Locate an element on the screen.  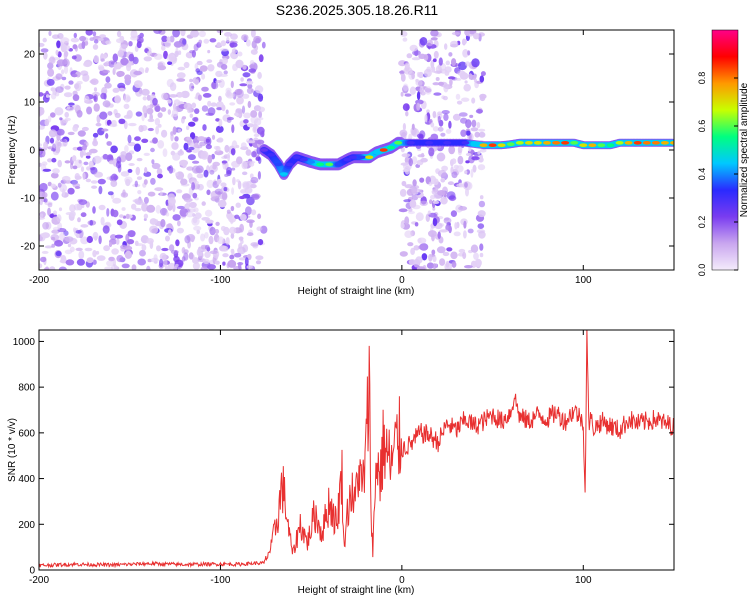
snr-x-axis-label: Height of straight line (km) is located at coordinates (356, 590).